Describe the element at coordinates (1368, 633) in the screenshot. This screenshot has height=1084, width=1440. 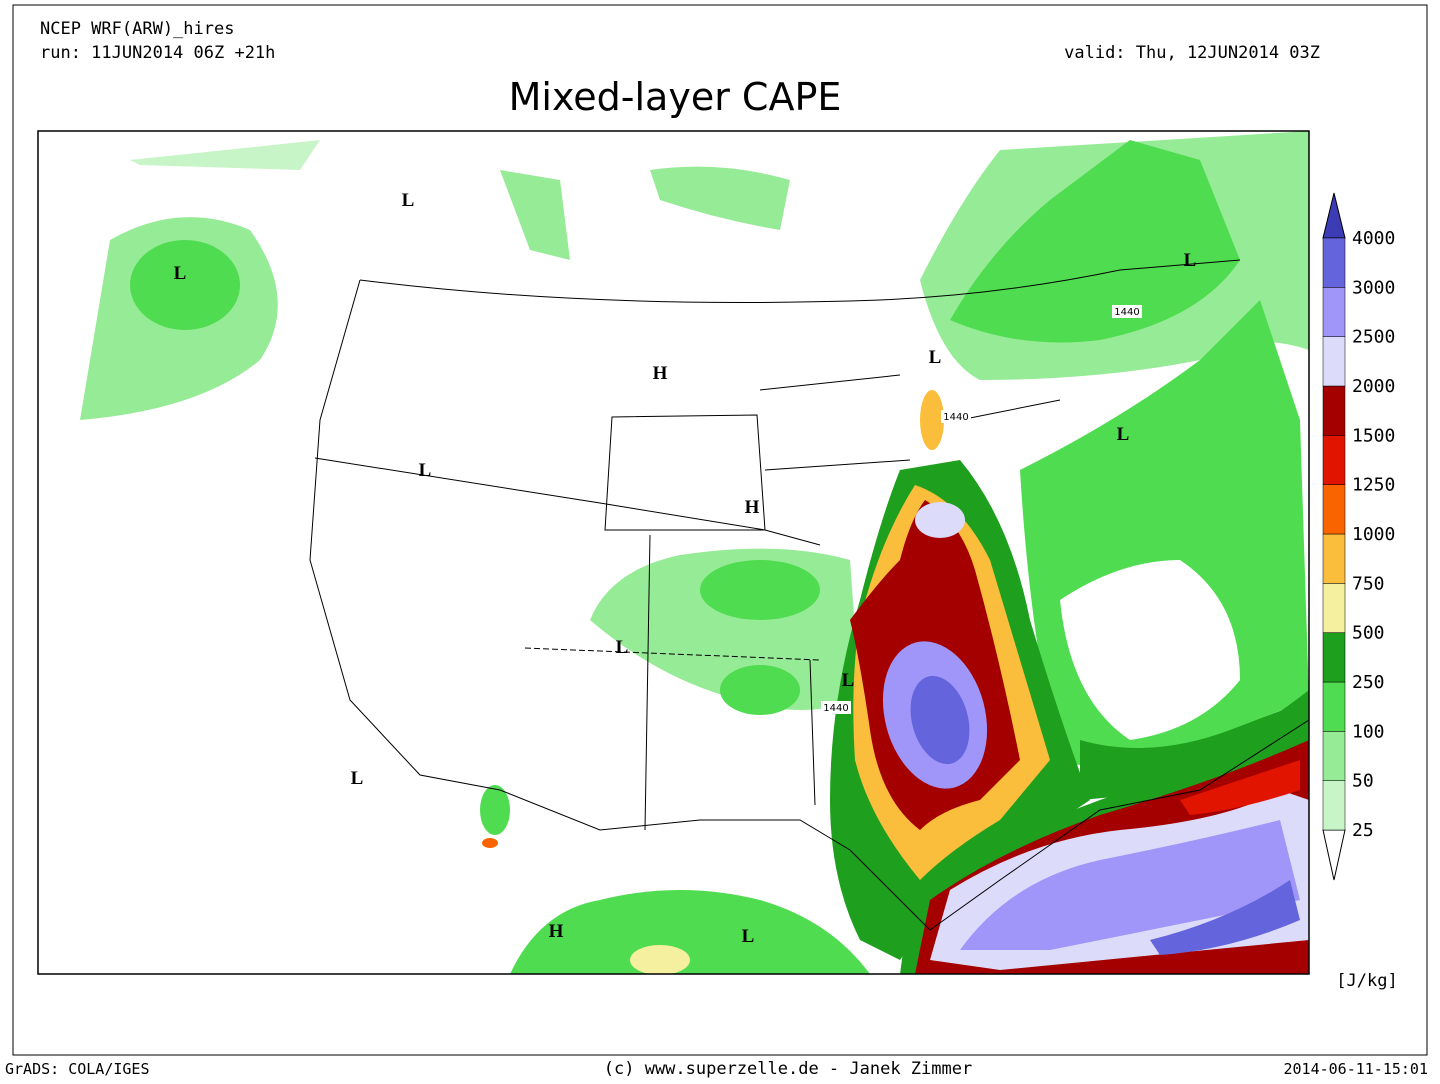
I see `colorbar-label: 500` at that location.